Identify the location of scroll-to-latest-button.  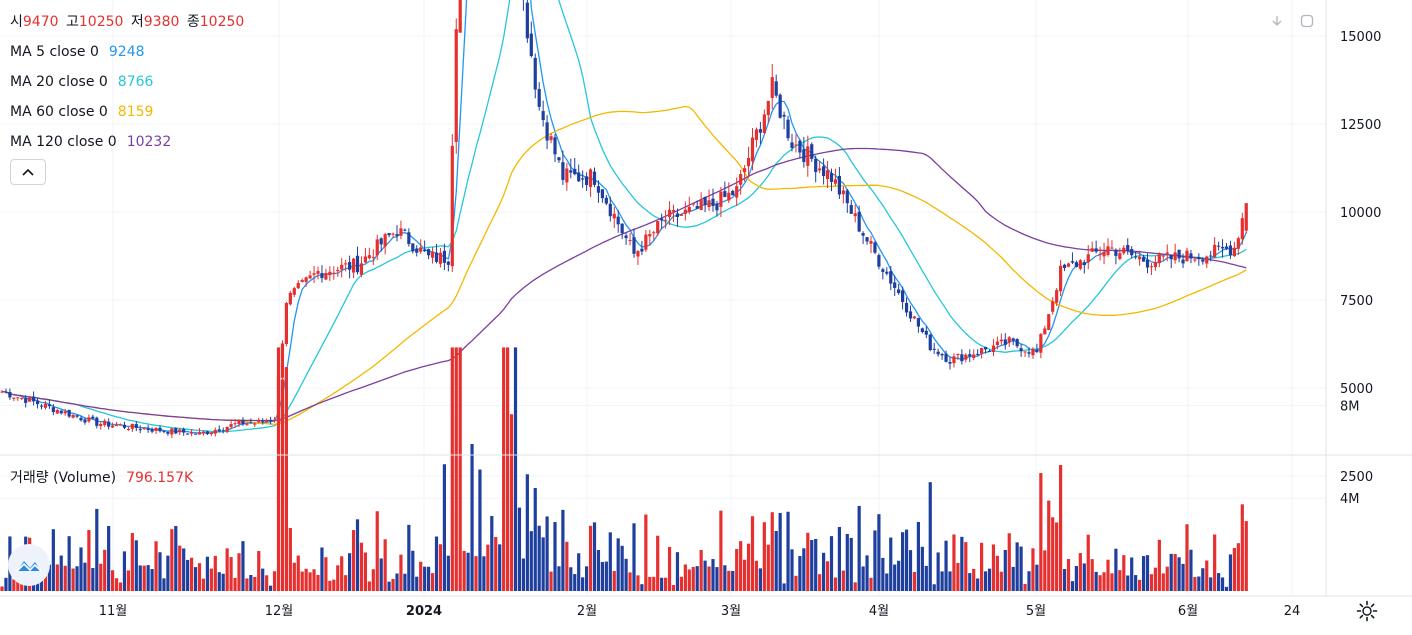
(1277, 21).